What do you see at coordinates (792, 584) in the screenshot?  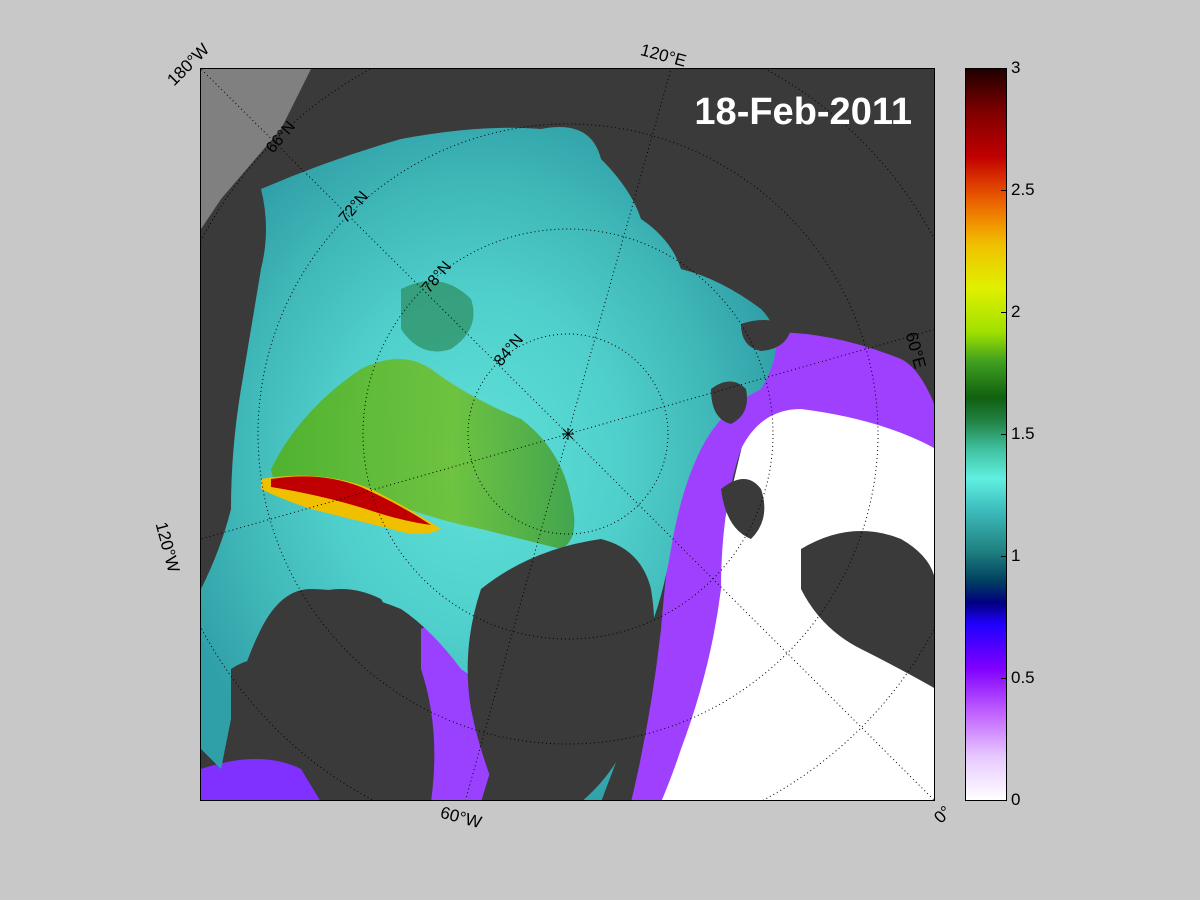 I see `open-water-region` at bounding box center [792, 584].